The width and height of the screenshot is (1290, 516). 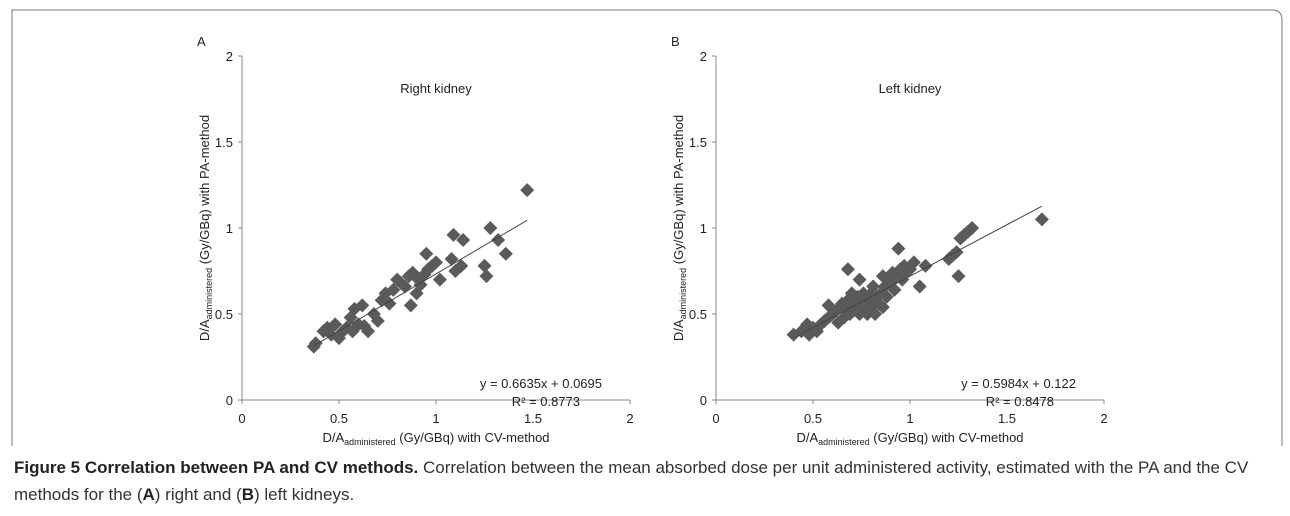 What do you see at coordinates (198, 494) in the screenshot?
I see `caption-text: ) right and (` at bounding box center [198, 494].